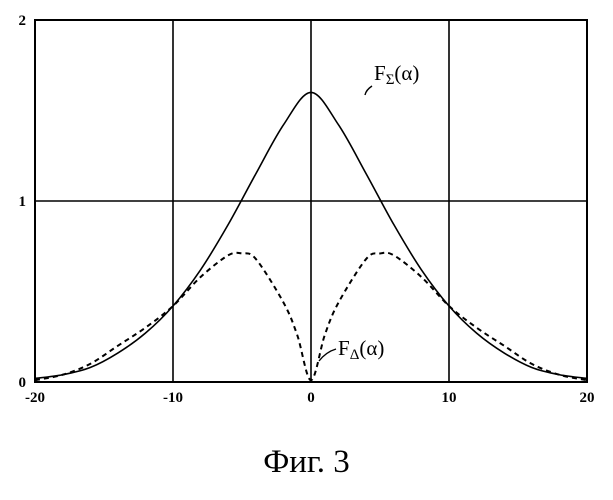 This screenshot has width=613, height=500. I want to click on delta-series-label: FΔ(α), so click(361, 349).